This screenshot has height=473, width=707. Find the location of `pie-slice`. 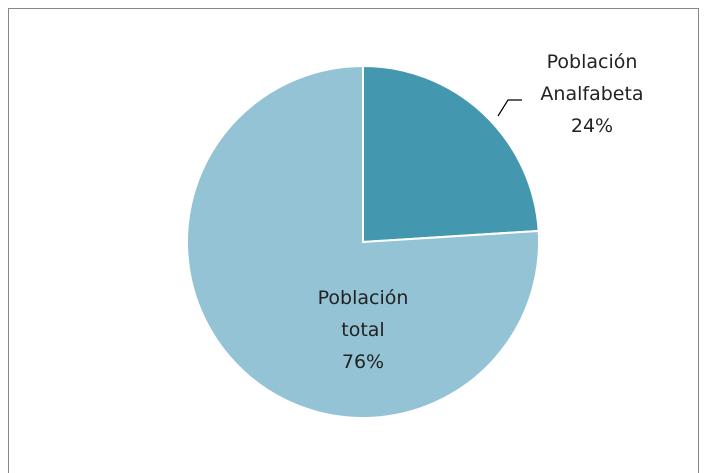

pie-slice is located at coordinates (451, 154).